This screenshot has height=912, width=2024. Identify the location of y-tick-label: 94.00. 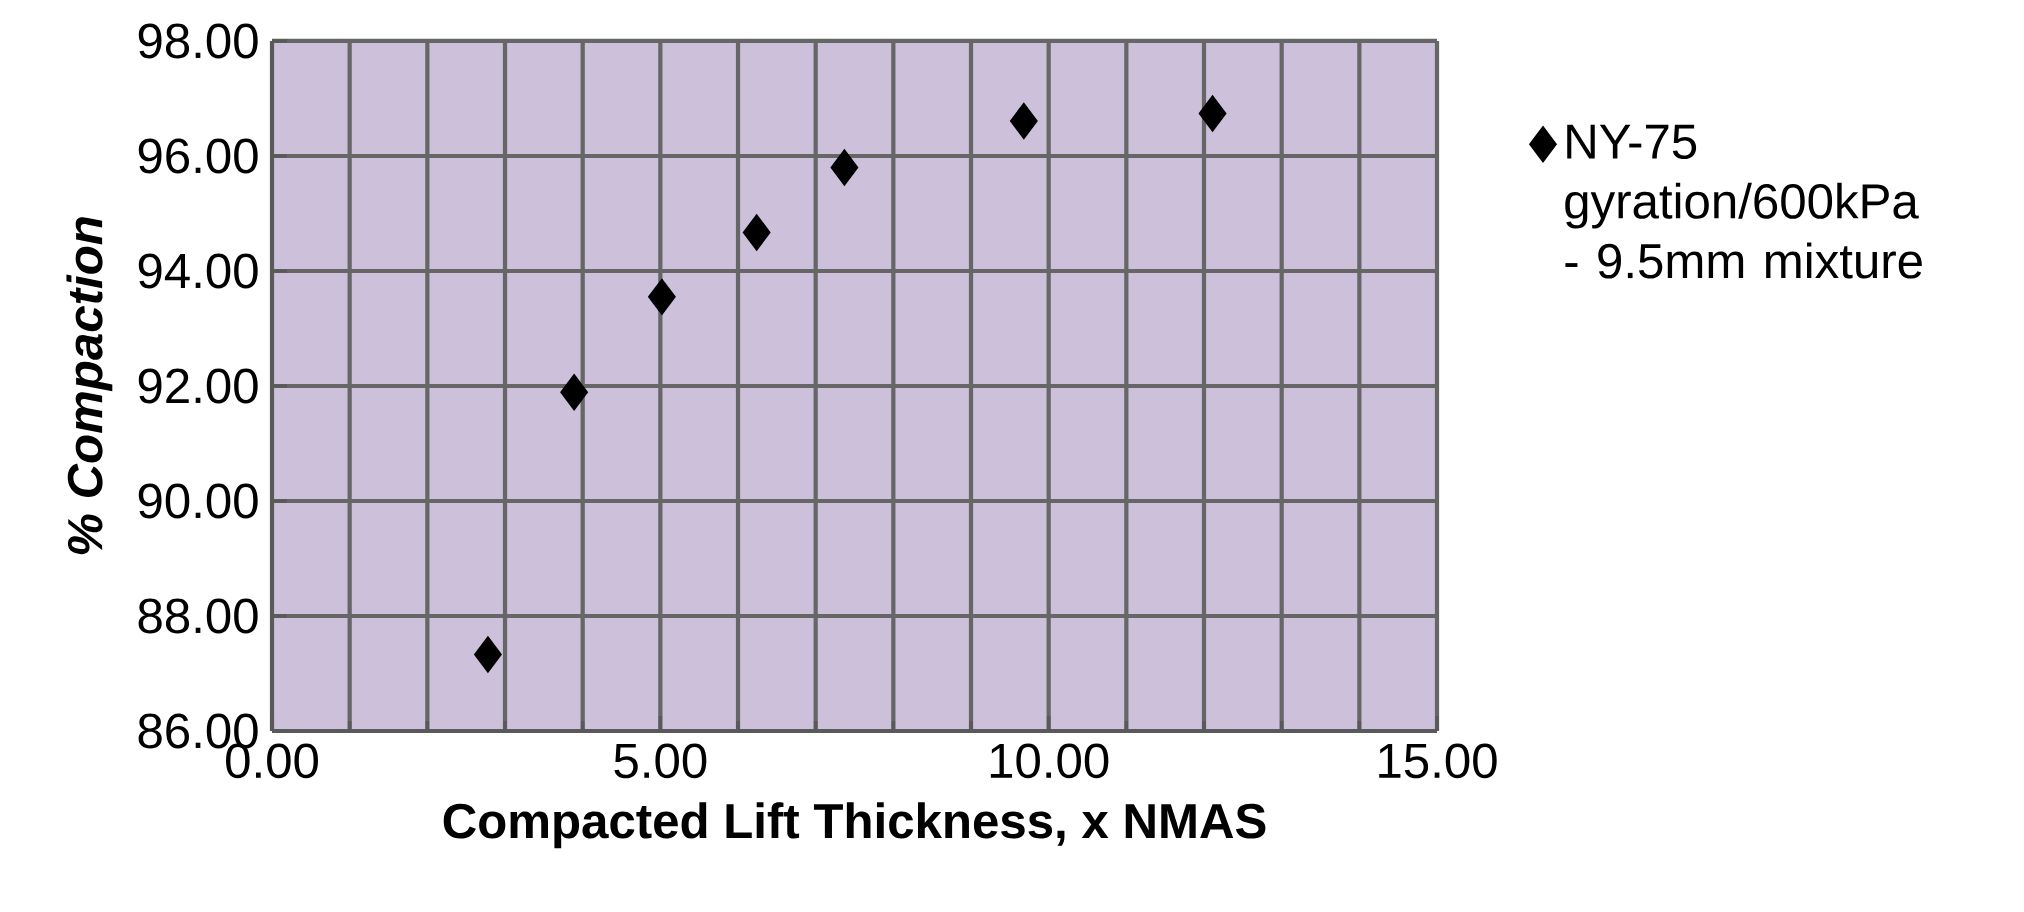
(198, 271).